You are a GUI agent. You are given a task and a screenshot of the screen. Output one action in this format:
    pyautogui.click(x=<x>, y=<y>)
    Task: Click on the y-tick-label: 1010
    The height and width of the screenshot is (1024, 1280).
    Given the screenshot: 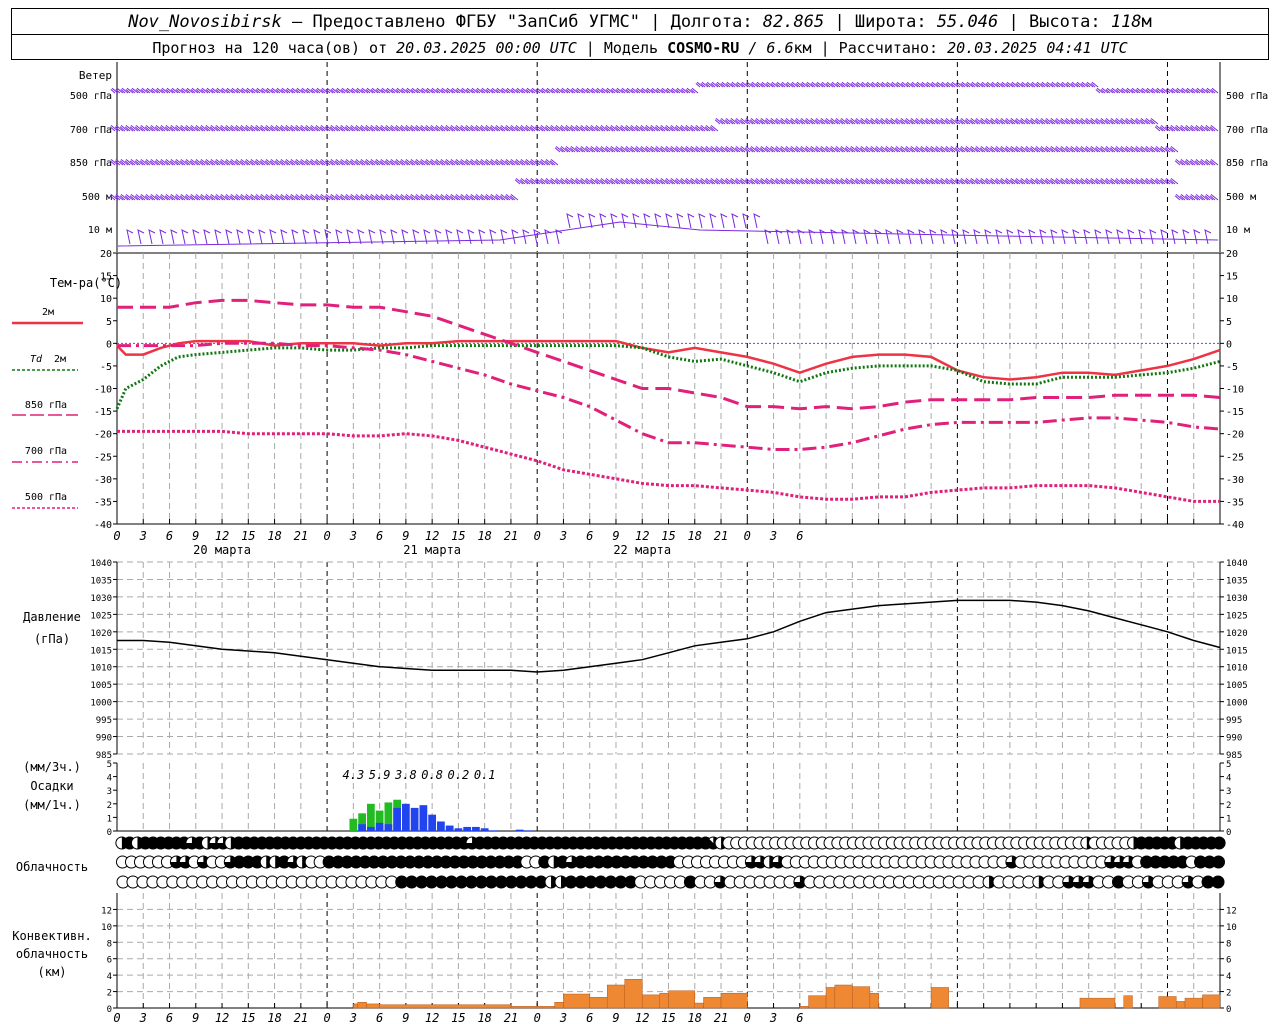 What is the action you would take?
    pyautogui.click(x=1237, y=669)
    